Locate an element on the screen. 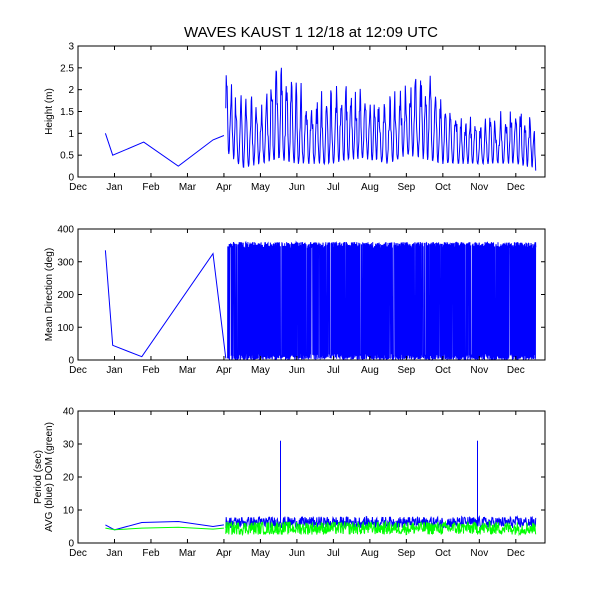 The image size is (600, 610). figure-title: WAVES KAUST 1 12/18 at 12:09 UTC is located at coordinates (311, 32).